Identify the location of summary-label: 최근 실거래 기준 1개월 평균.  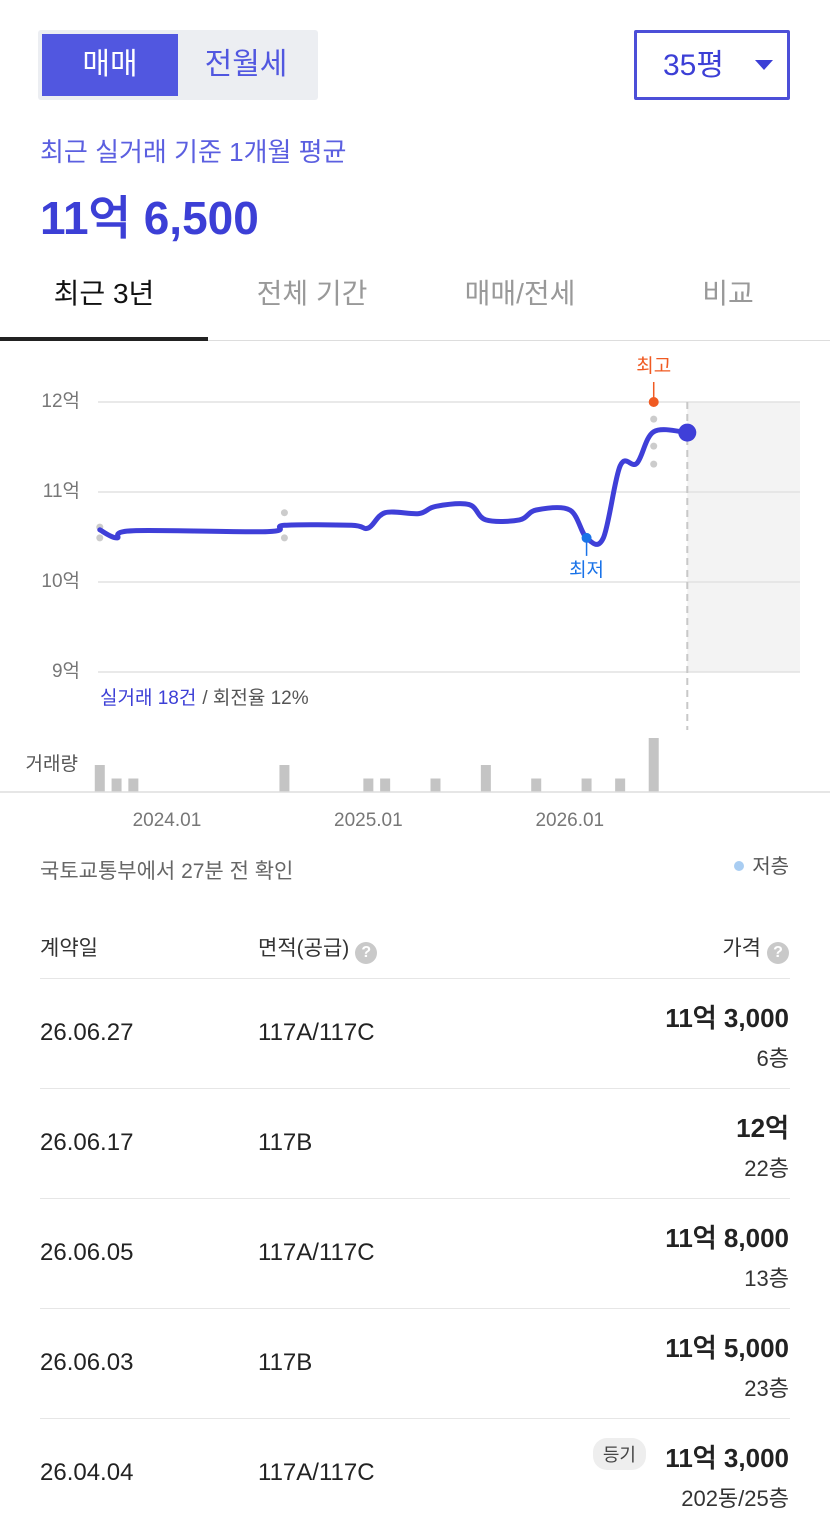
(193, 152).